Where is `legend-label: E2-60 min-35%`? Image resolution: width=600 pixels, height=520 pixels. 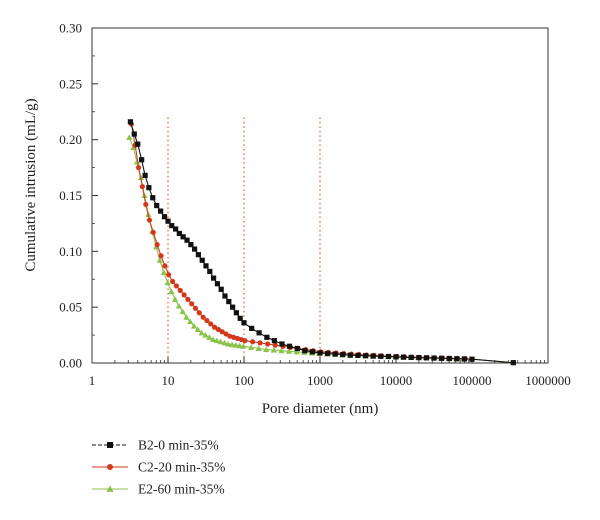 legend-label: E2-60 min-35% is located at coordinates (181, 489).